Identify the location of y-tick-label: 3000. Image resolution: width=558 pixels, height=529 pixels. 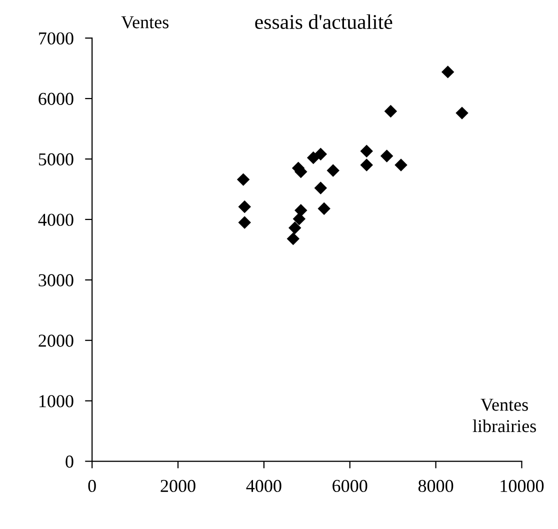
(56, 280).